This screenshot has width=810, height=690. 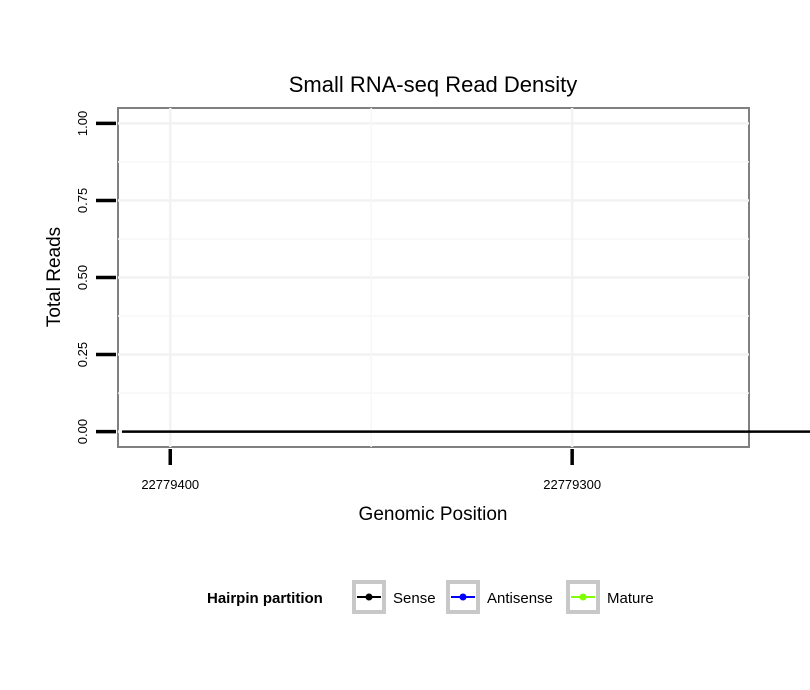 I want to click on legend-label-antisense: Antisense, so click(x=520, y=598).